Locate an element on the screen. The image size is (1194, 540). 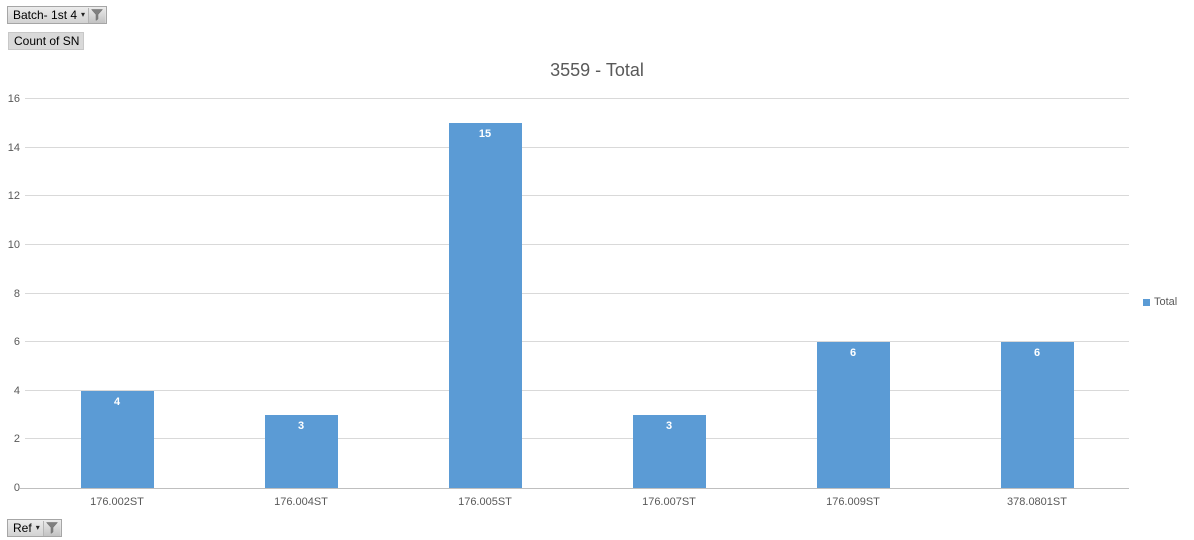
axis-tick is located at coordinates (22, 488).